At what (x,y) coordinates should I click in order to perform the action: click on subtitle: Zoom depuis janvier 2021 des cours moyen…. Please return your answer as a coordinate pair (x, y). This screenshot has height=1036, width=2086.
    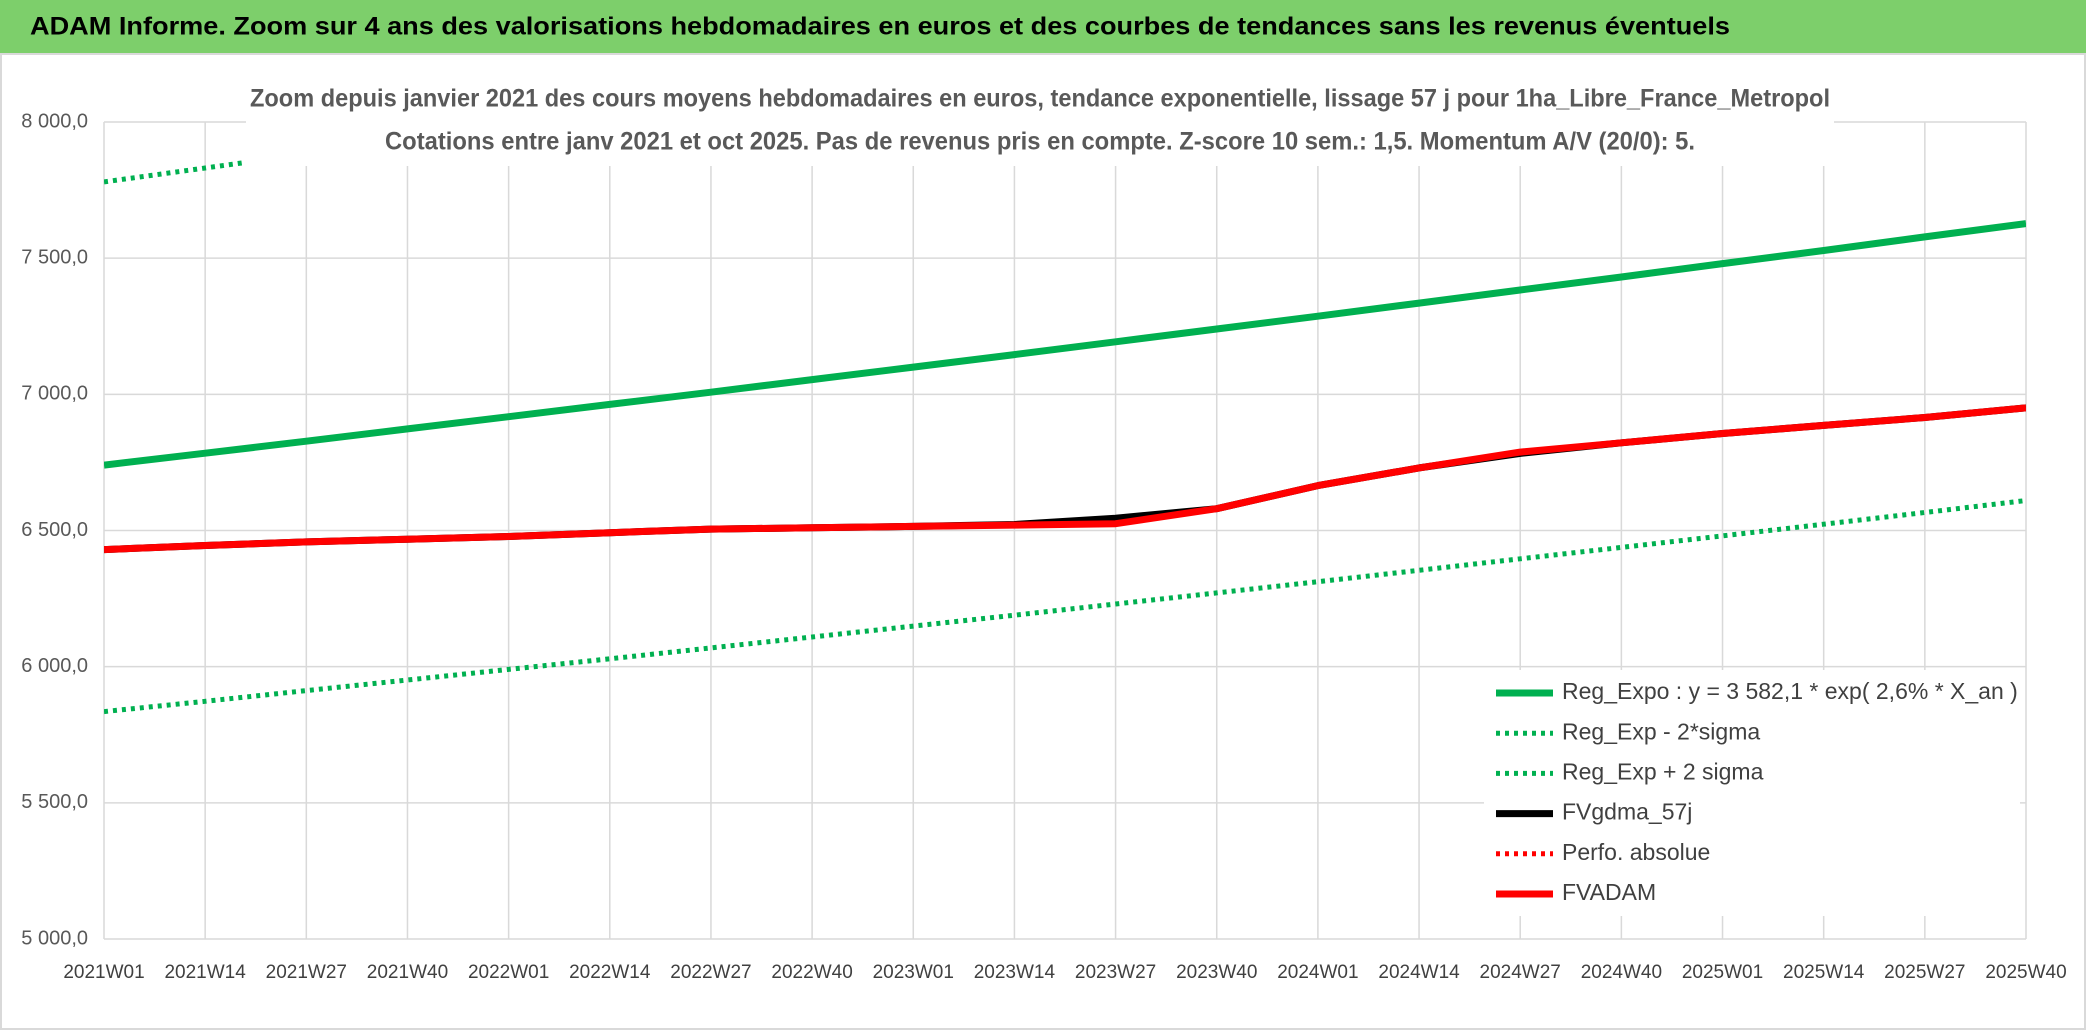
    Looking at the image, I should click on (1040, 99).